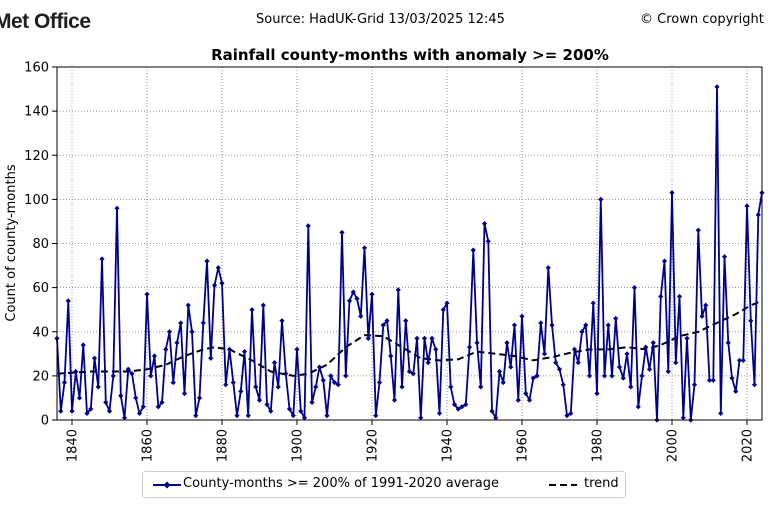 The width and height of the screenshot is (768, 512). What do you see at coordinates (40, 376) in the screenshot?
I see `y-tick-label: 20` at bounding box center [40, 376].